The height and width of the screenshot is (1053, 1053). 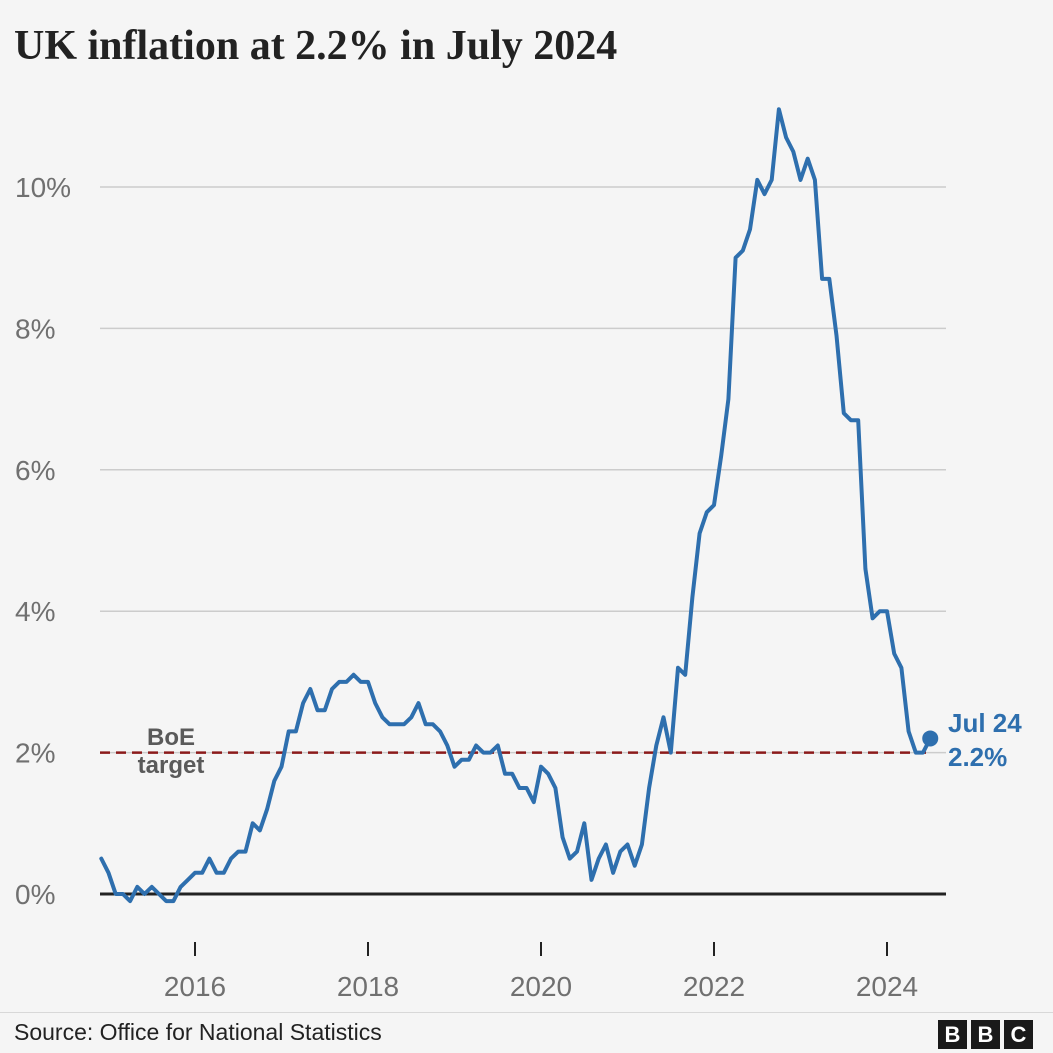 What do you see at coordinates (541, 986) in the screenshot?
I see `x-tick-label: 2020` at bounding box center [541, 986].